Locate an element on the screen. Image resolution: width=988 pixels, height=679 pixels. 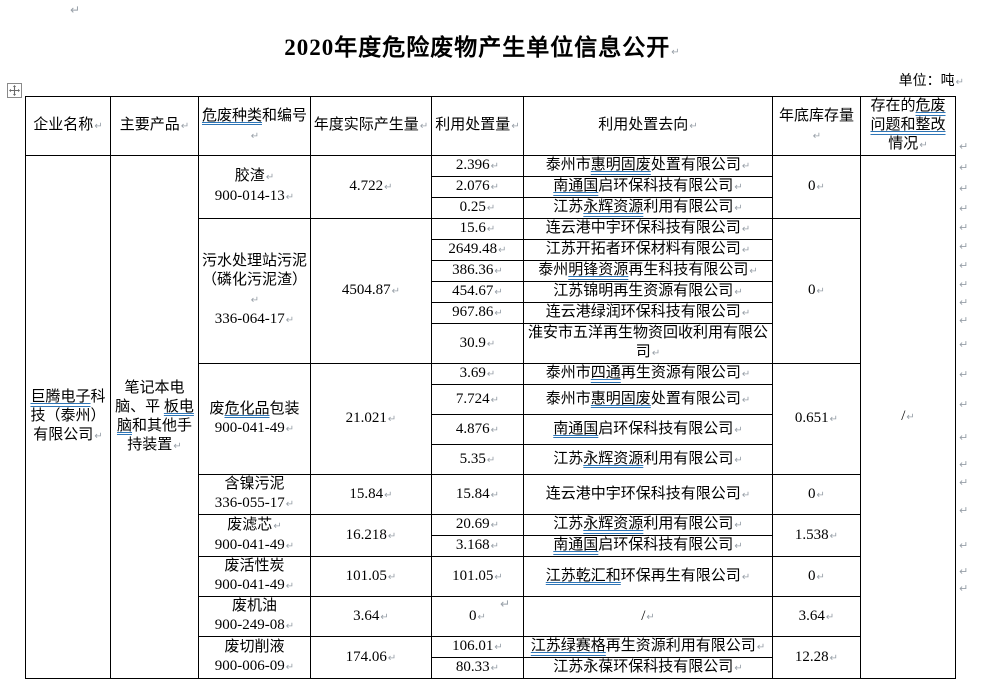
disposal-destination-cell: 泰州明锋资源再生科技有限公司↵ is located at coordinates (648, 271).